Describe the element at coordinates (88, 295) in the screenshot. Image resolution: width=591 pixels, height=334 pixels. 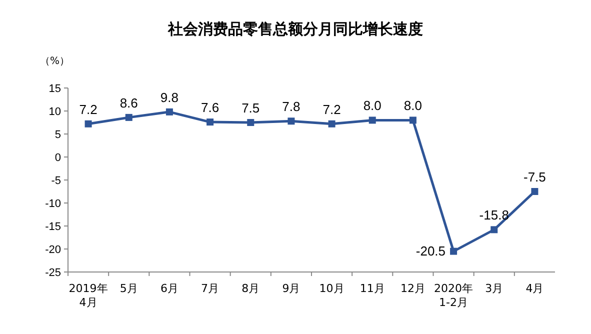
I see `x-tick-label: 2019年 4月` at that location.